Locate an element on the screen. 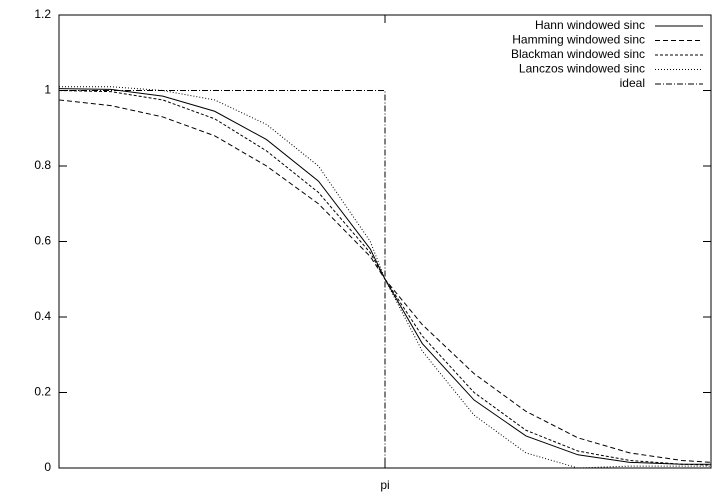 The height and width of the screenshot is (504, 720). y-tick-label: 0.8 is located at coordinates (42, 165).